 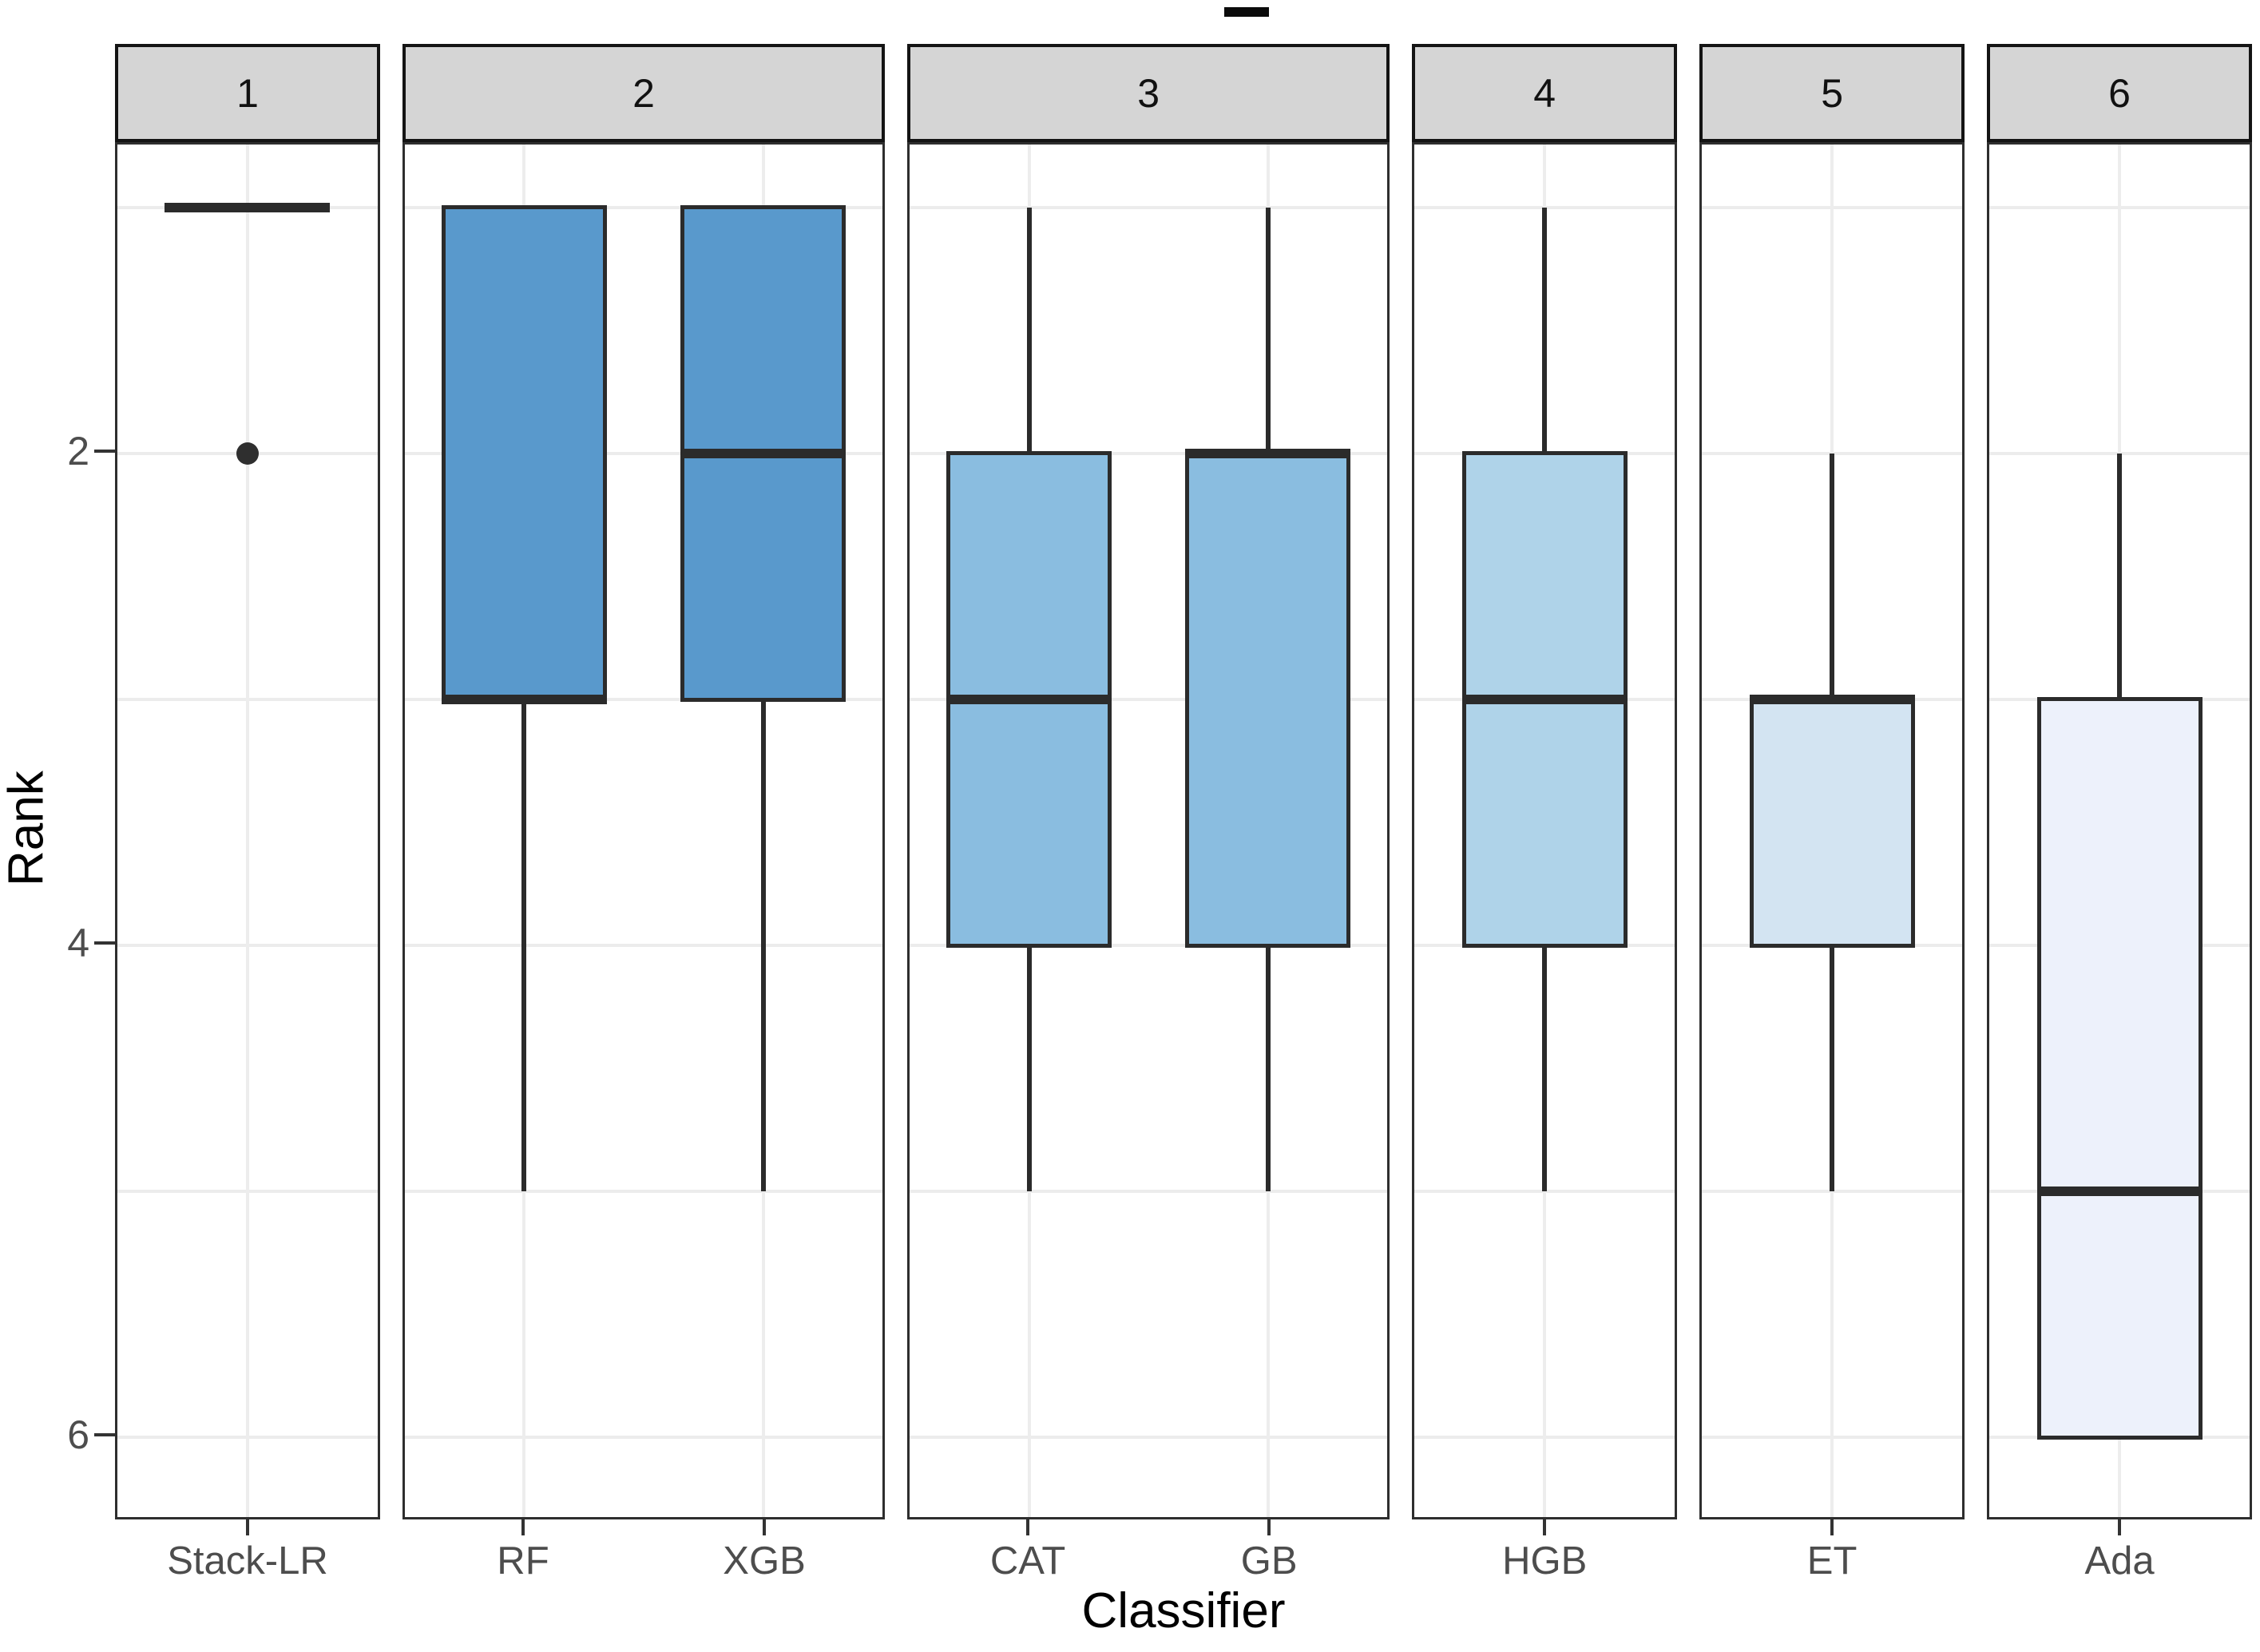 What do you see at coordinates (1246, 12) in the screenshot?
I see `title-mark` at bounding box center [1246, 12].